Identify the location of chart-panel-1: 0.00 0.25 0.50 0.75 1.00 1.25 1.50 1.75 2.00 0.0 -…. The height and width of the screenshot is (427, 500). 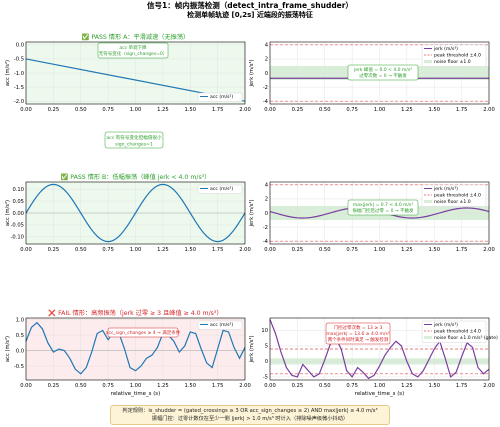
(128, 73).